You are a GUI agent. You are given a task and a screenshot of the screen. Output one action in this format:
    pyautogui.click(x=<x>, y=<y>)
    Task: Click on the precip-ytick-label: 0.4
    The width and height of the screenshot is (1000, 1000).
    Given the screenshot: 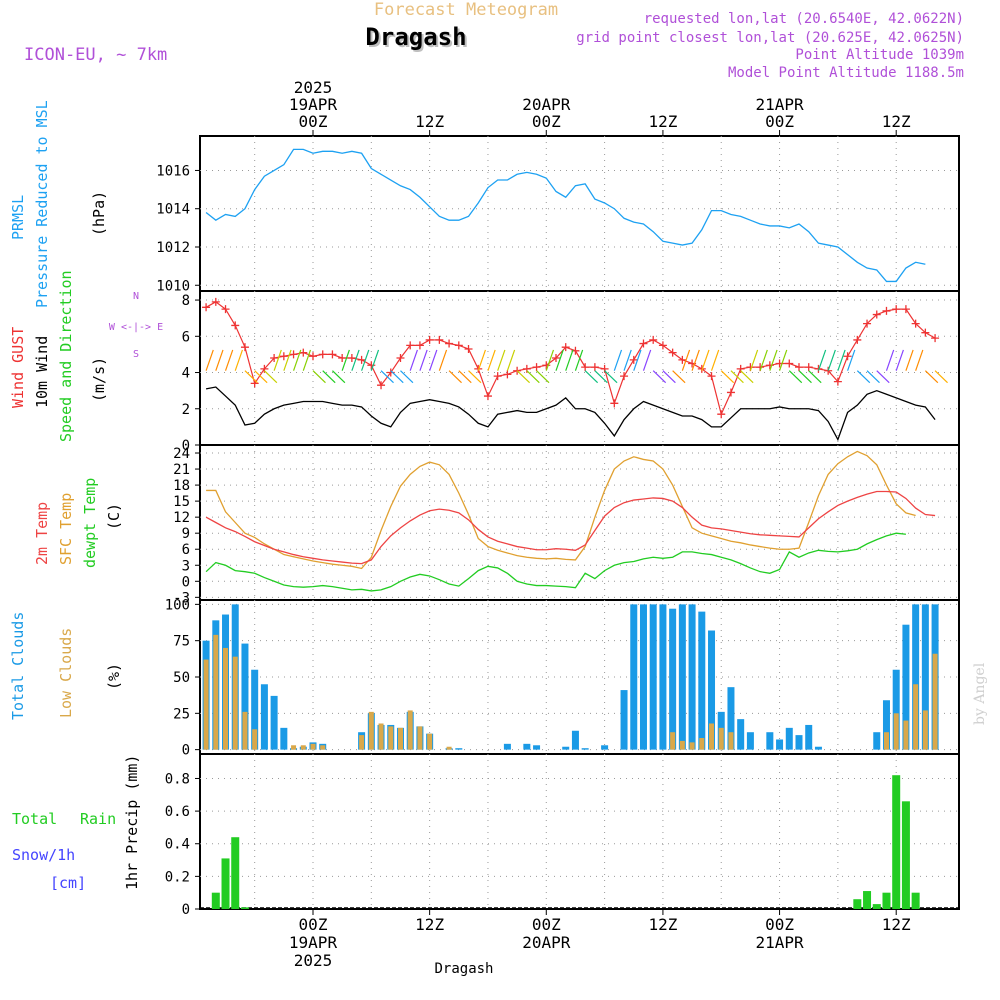 What is the action you would take?
    pyautogui.click(x=177, y=845)
    